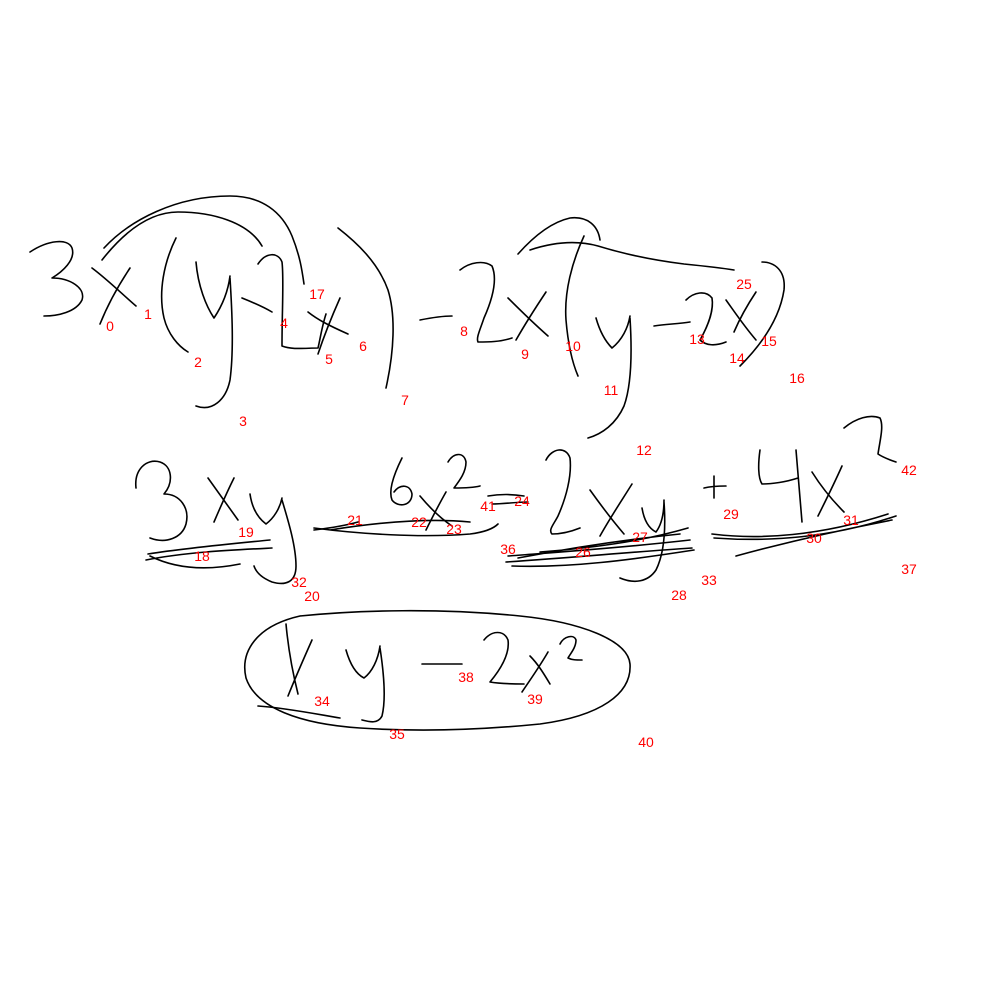  Describe the element at coordinates (312, 596) in the screenshot. I see `stroke-index-label: 20` at that location.